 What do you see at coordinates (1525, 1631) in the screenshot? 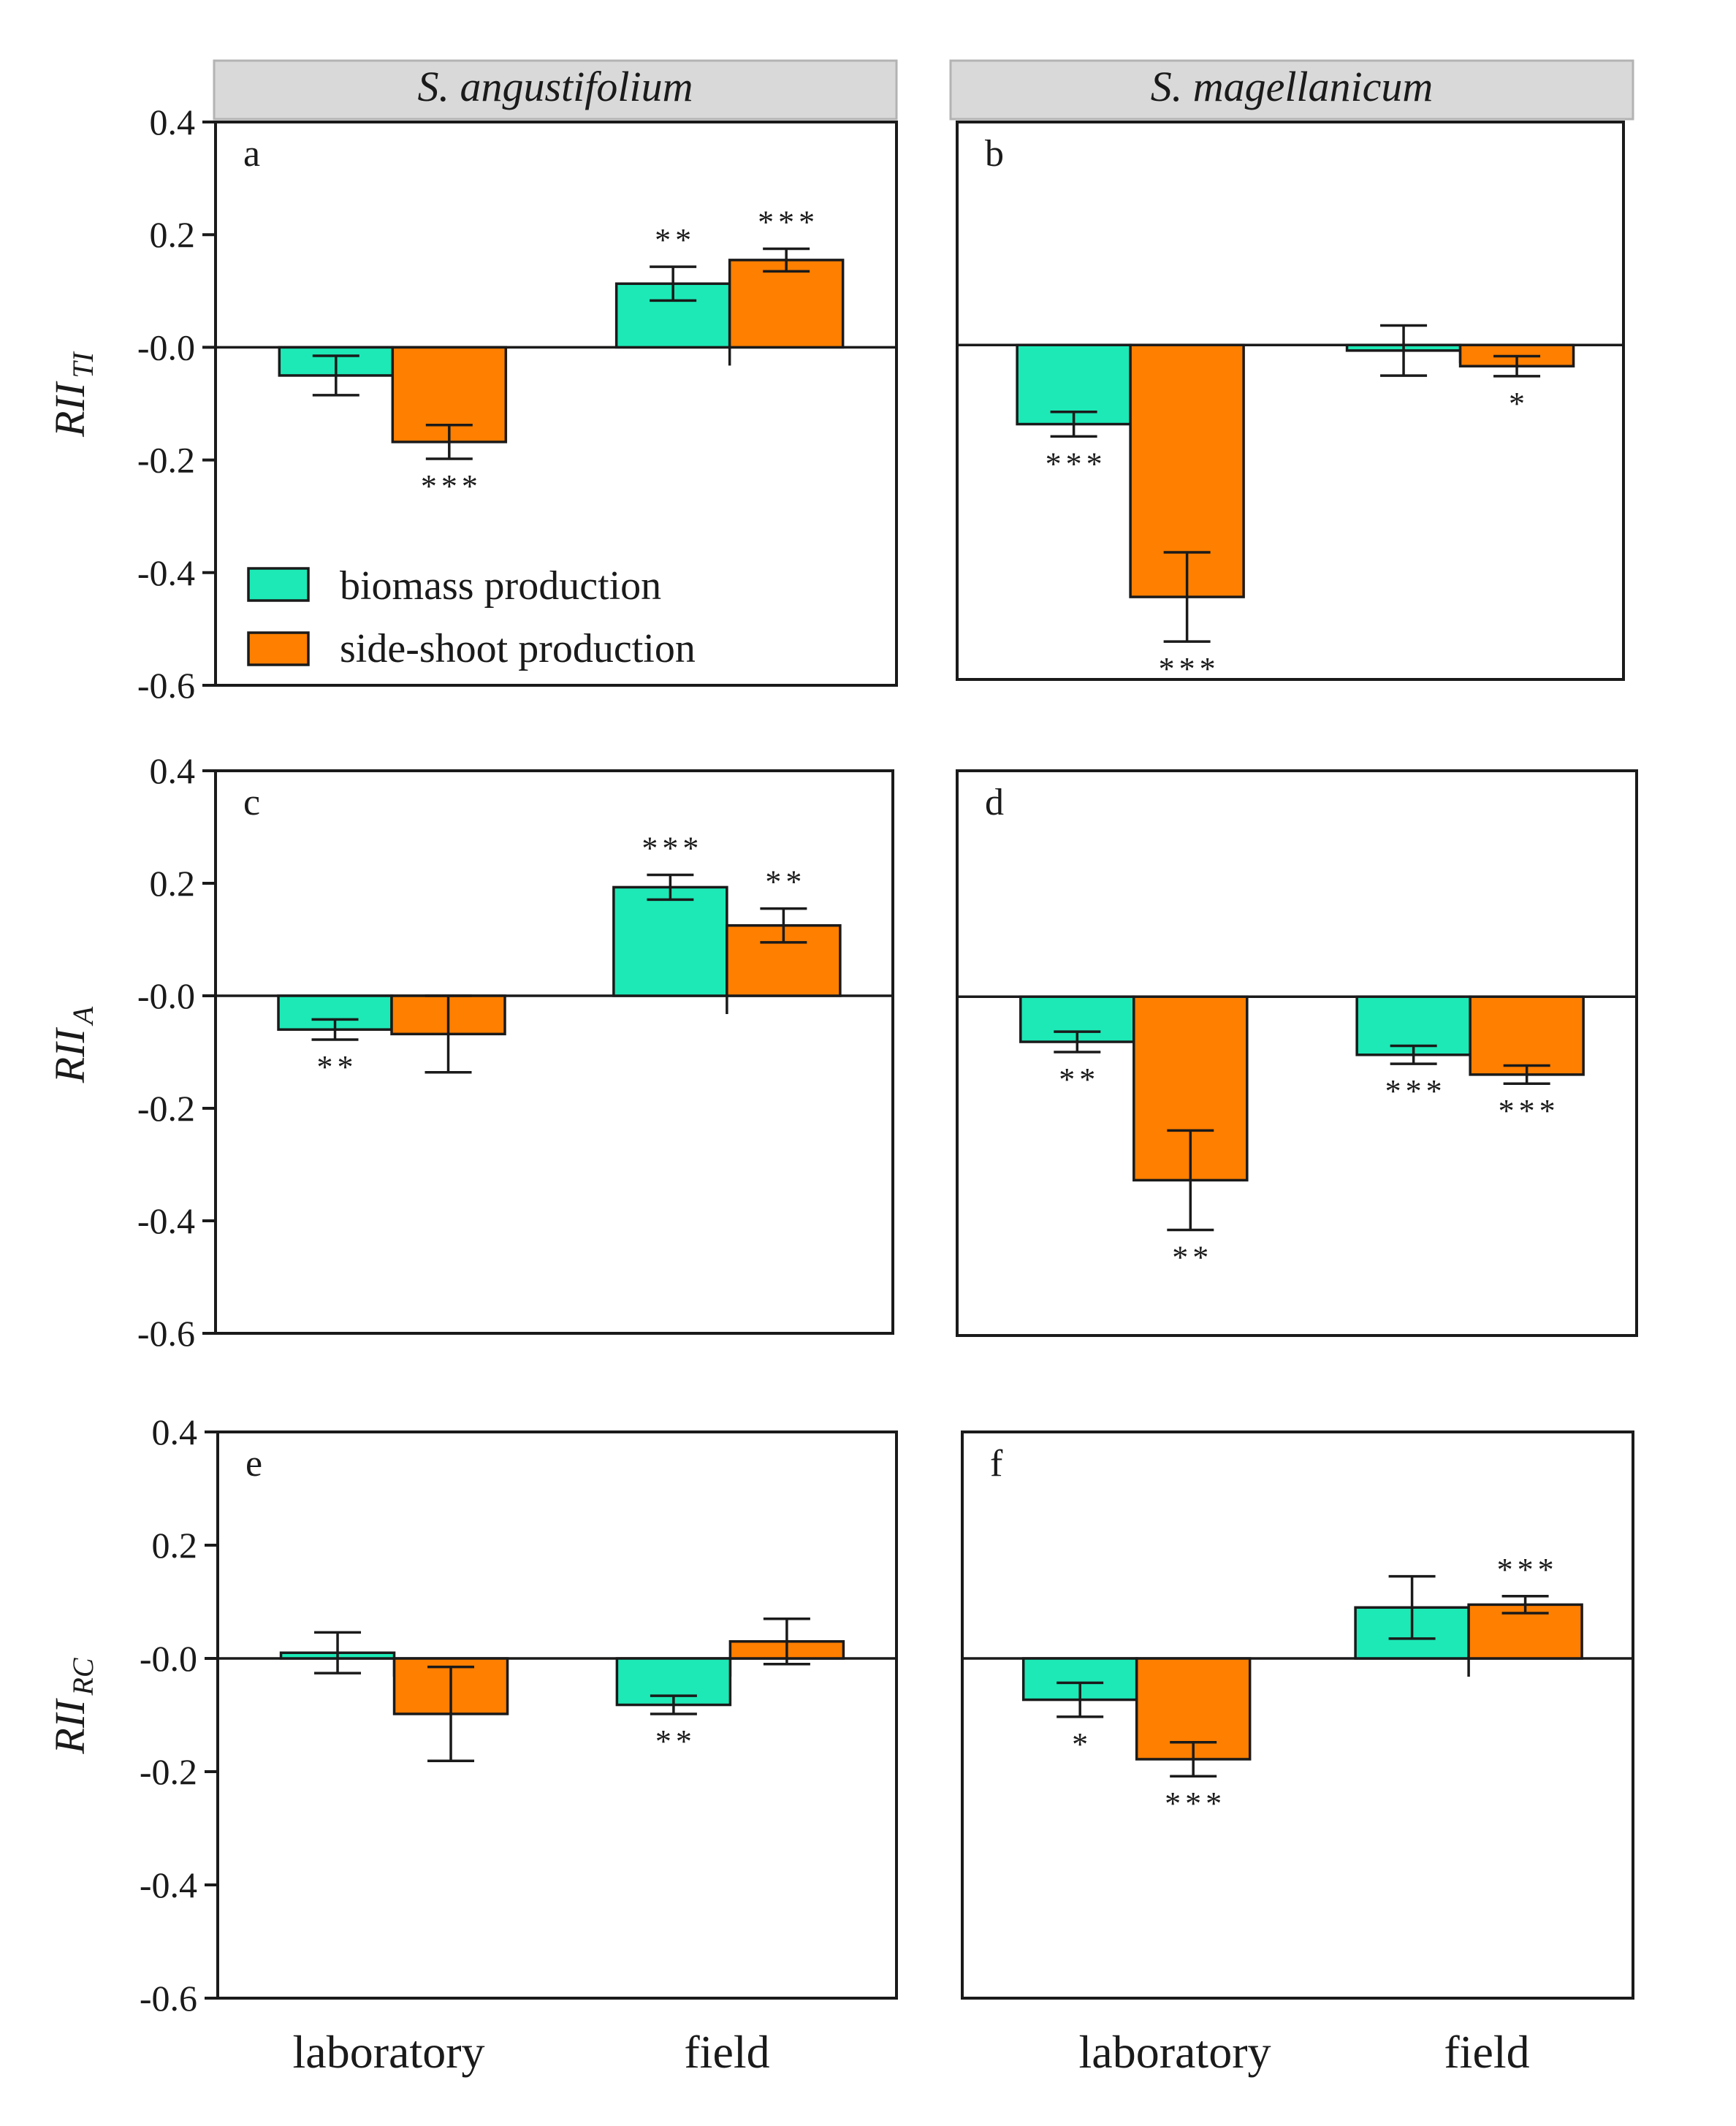
I see `bar-f-field-sideshoot` at bounding box center [1525, 1631].